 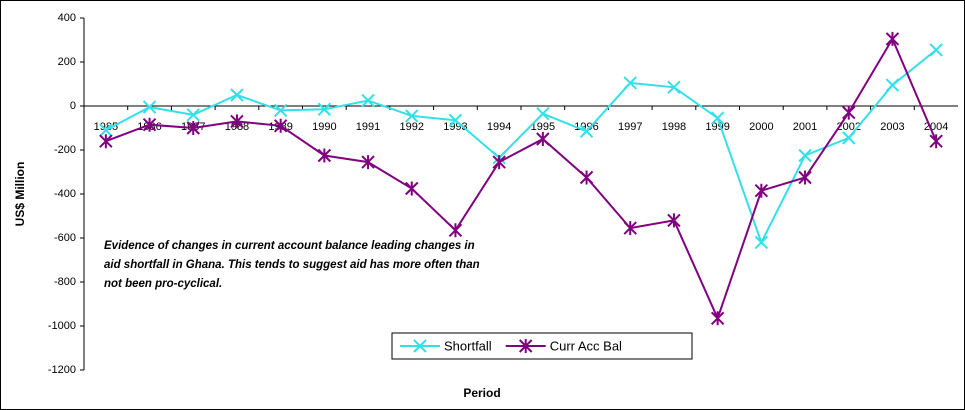 What do you see at coordinates (630, 127) in the screenshot?
I see `x-tick-label: 1997` at bounding box center [630, 127].